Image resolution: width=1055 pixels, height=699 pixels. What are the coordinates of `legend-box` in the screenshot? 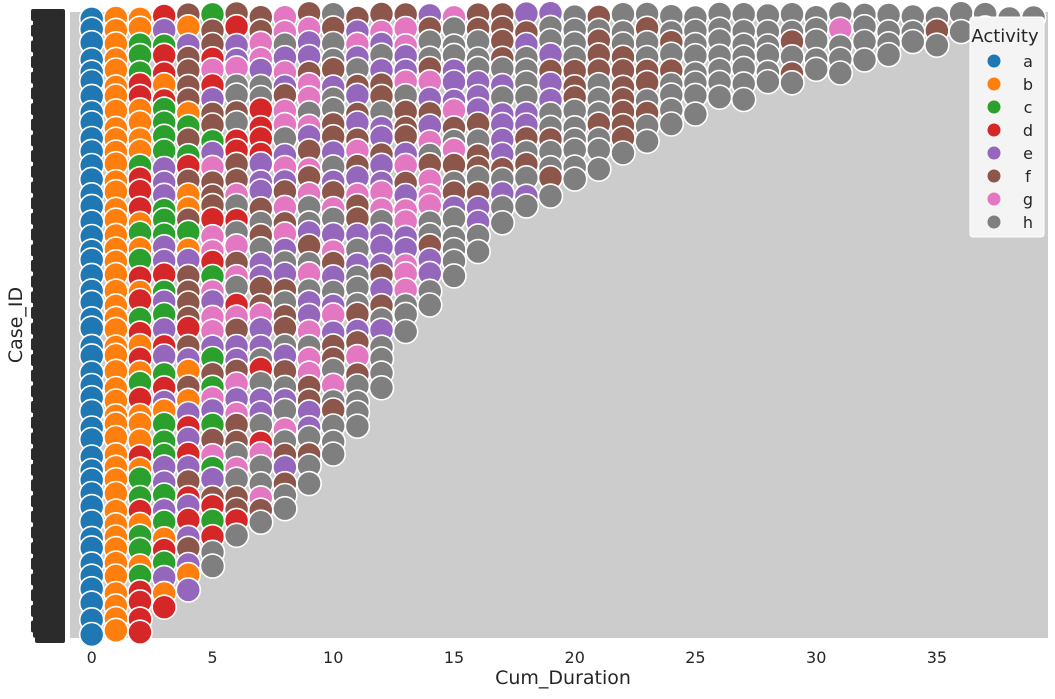 It's located at (1007, 127).